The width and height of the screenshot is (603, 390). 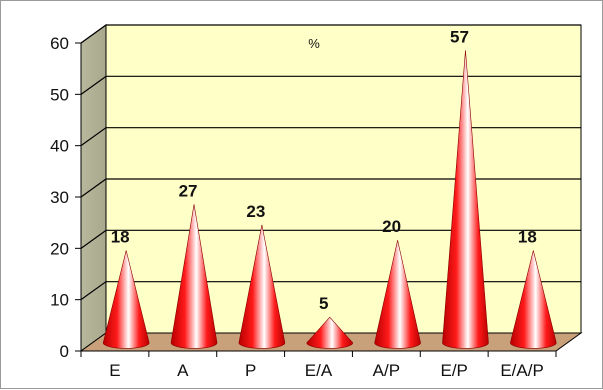 What do you see at coordinates (59, 94) in the screenshot?
I see `y-tick-label: 50` at bounding box center [59, 94].